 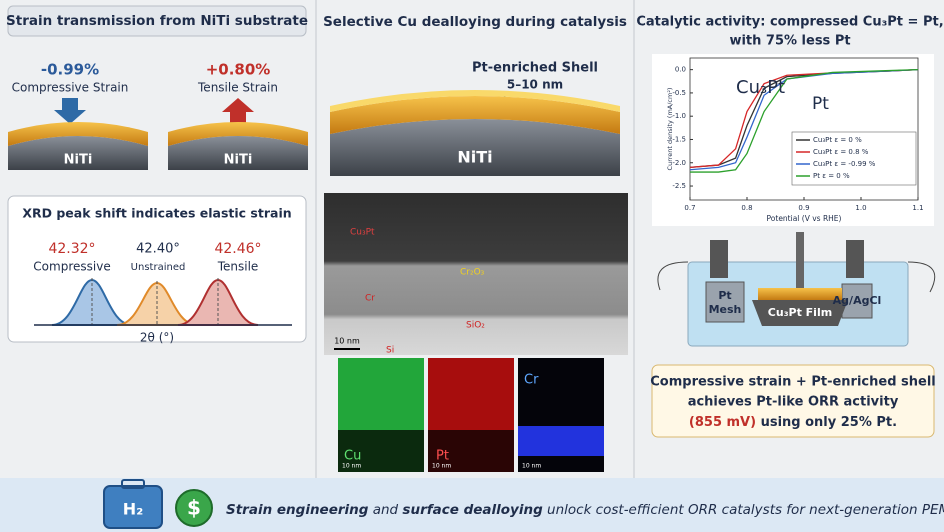 I want to click on pt-mesh, so click(x=725, y=302).